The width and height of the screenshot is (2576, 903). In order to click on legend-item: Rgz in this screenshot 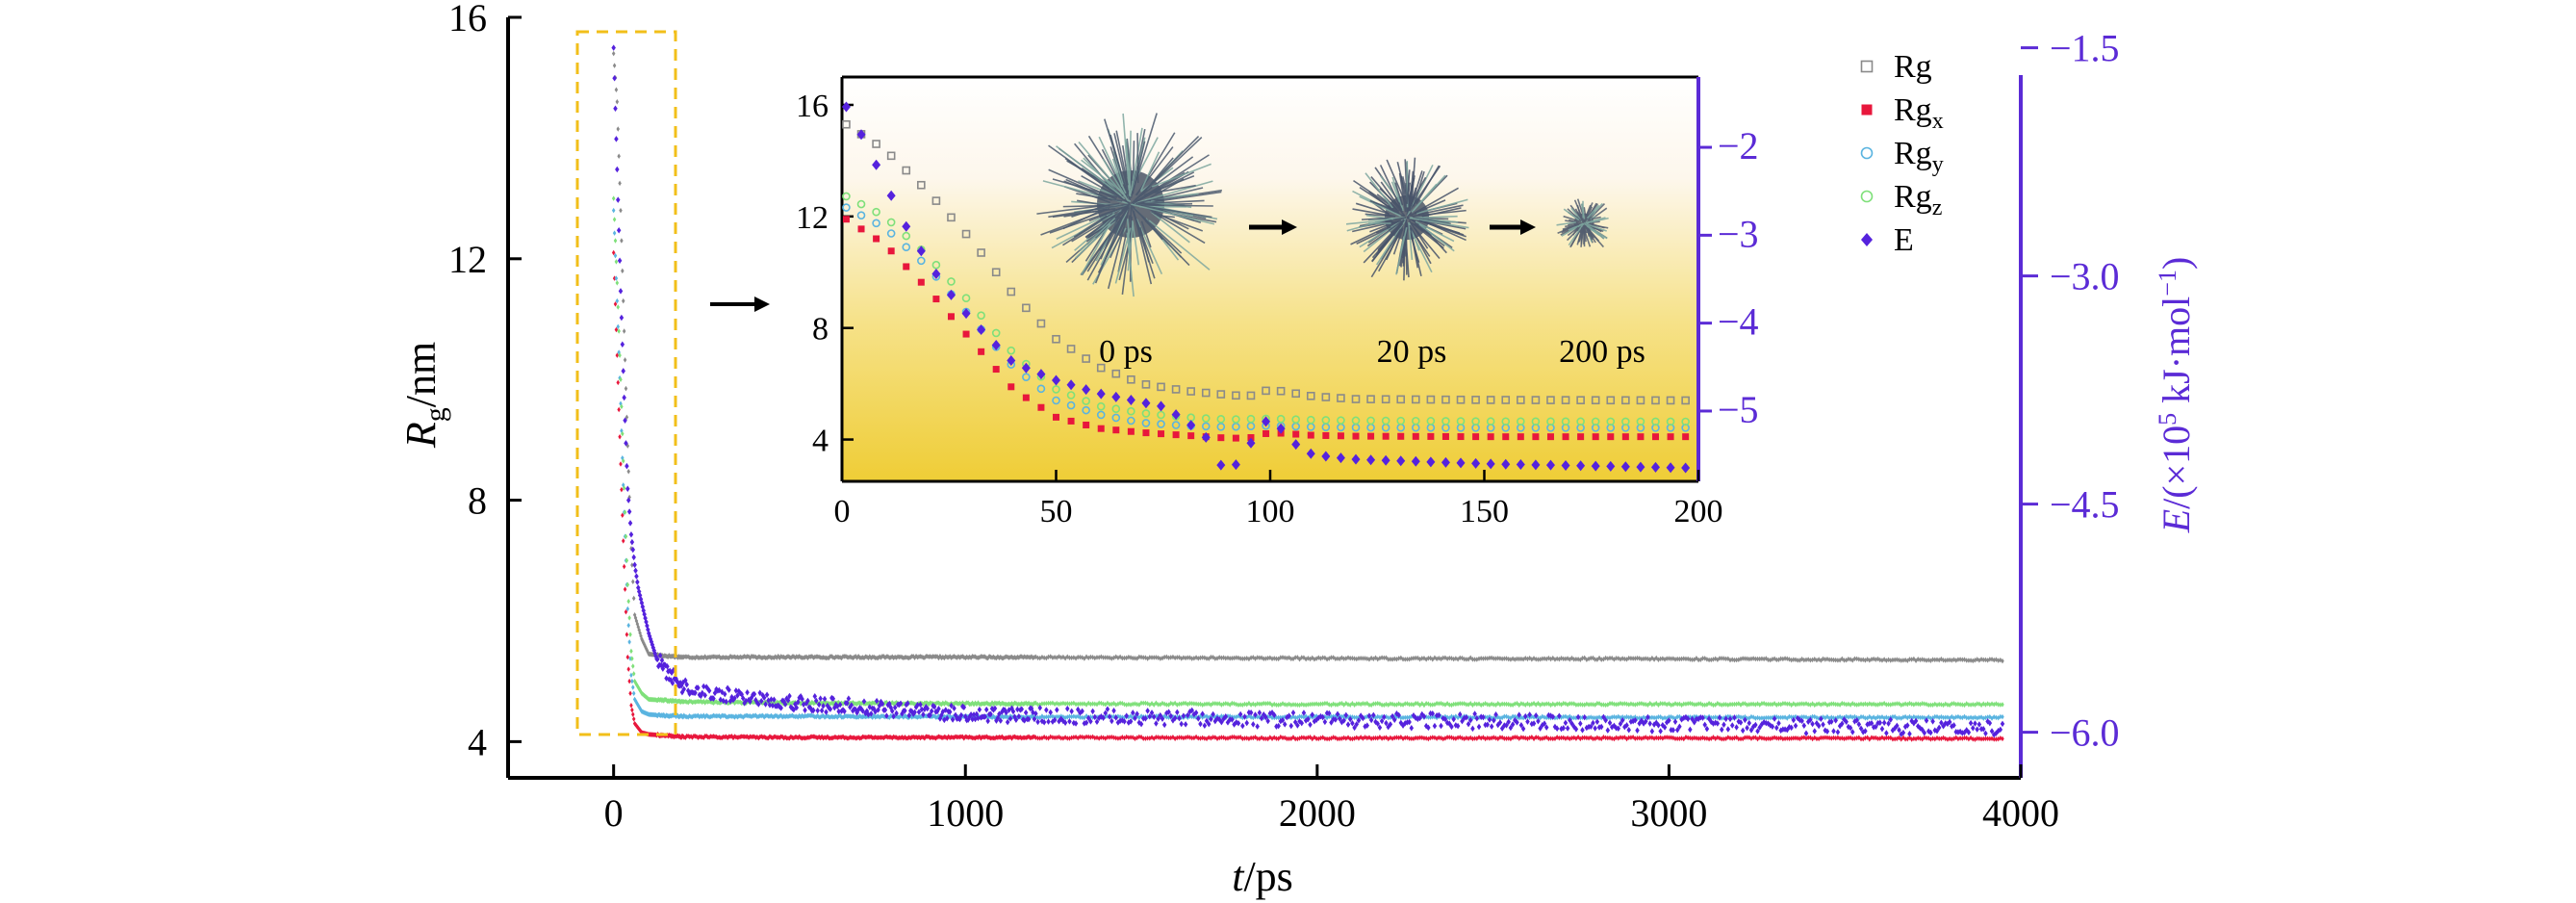, I will do `click(1901, 199)`.